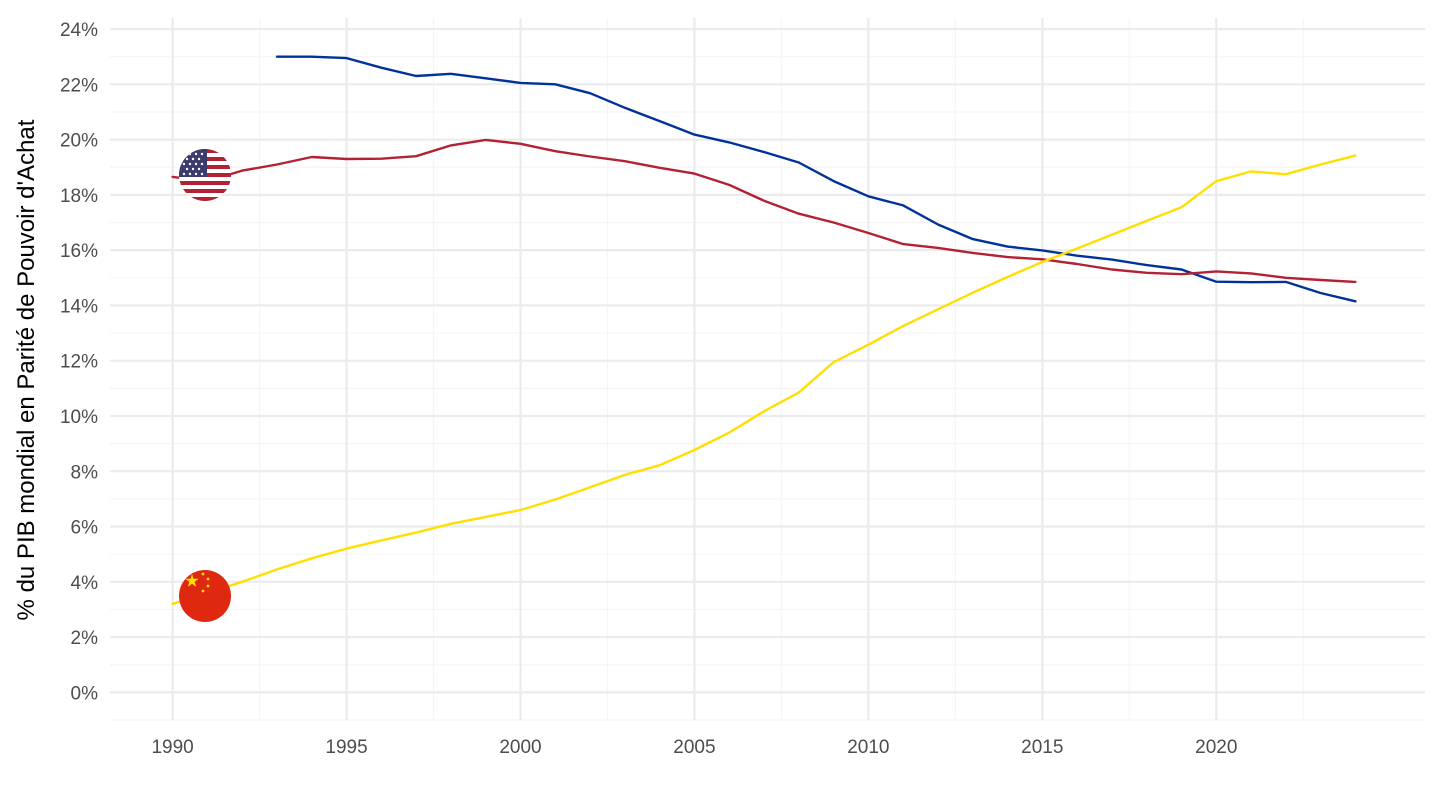  What do you see at coordinates (79, 85) in the screenshot?
I see `y-tick-label: 22%` at bounding box center [79, 85].